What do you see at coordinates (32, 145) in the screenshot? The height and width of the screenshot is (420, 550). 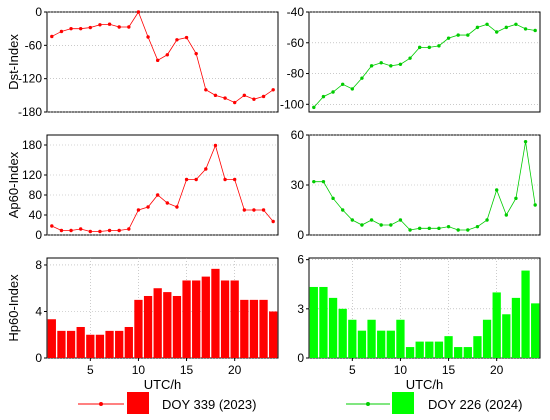 I see `y-tick-label: 180` at bounding box center [32, 145].